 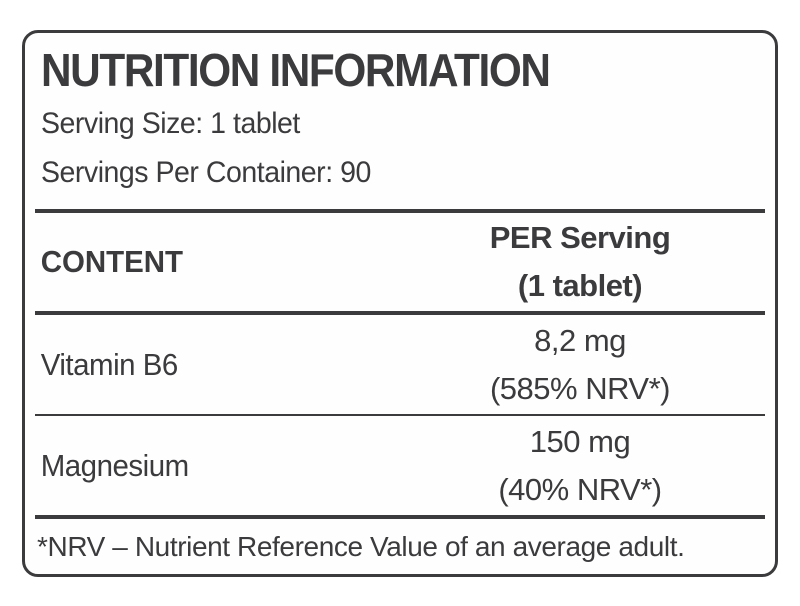 I want to click on nutrition-title: NUTRITION INFORMATION, so click(x=296, y=70).